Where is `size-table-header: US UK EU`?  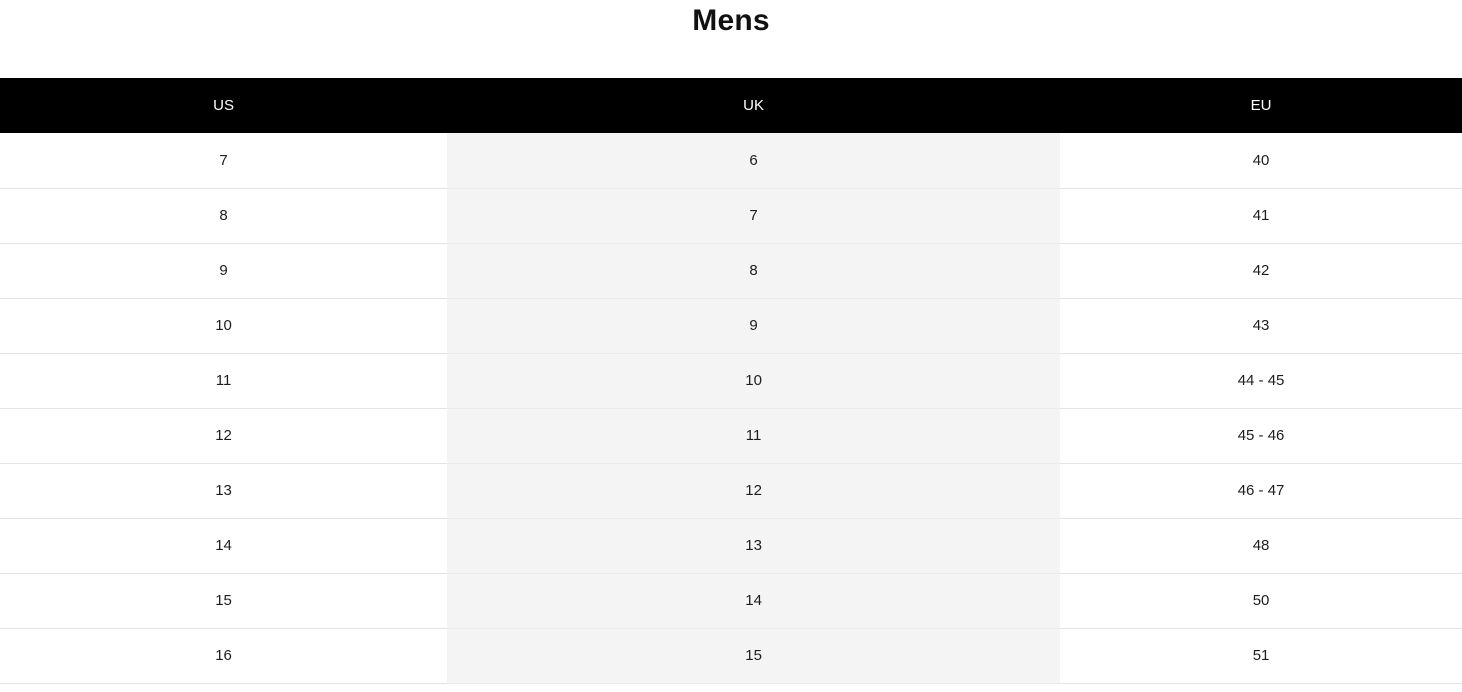 size-table-header: US UK EU is located at coordinates (731, 105).